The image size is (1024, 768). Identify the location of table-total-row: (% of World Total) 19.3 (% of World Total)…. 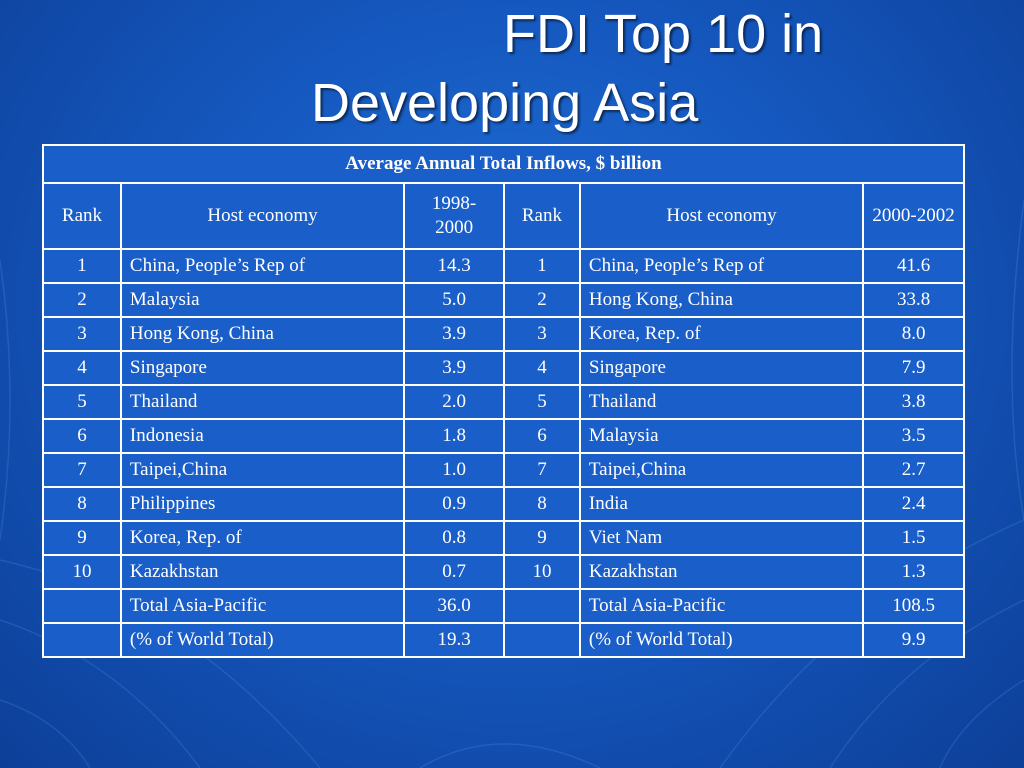
(503, 640).